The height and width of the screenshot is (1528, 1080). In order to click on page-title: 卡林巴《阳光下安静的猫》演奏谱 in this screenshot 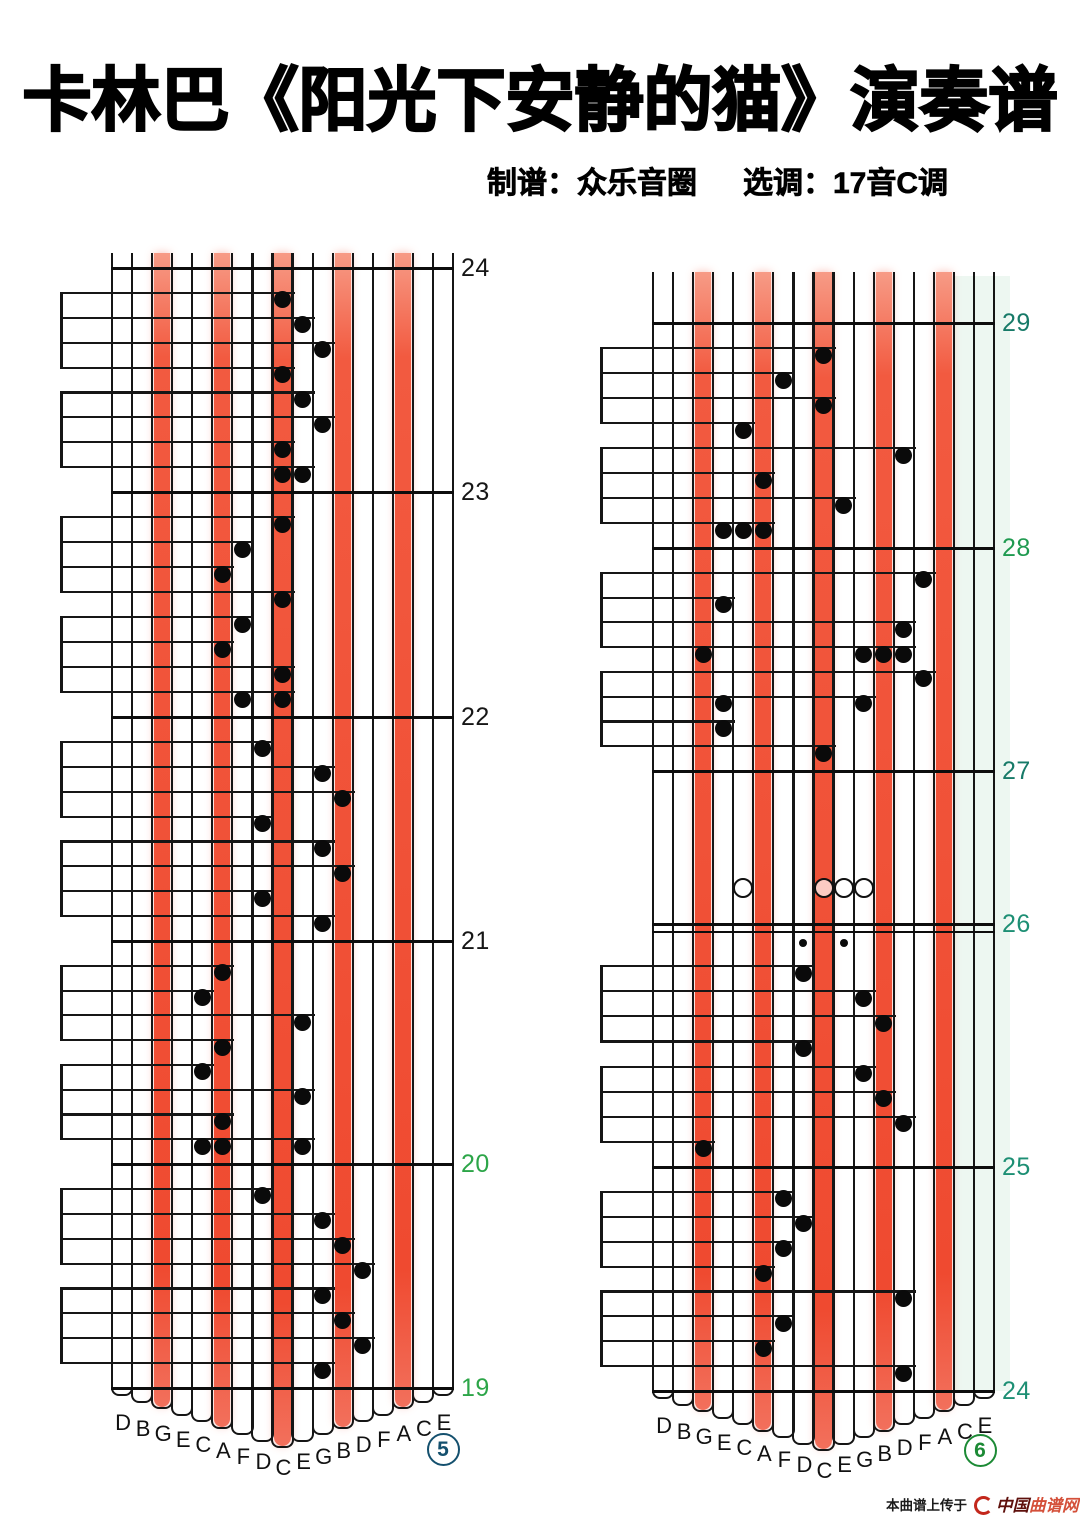, I will do `click(539, 100)`.